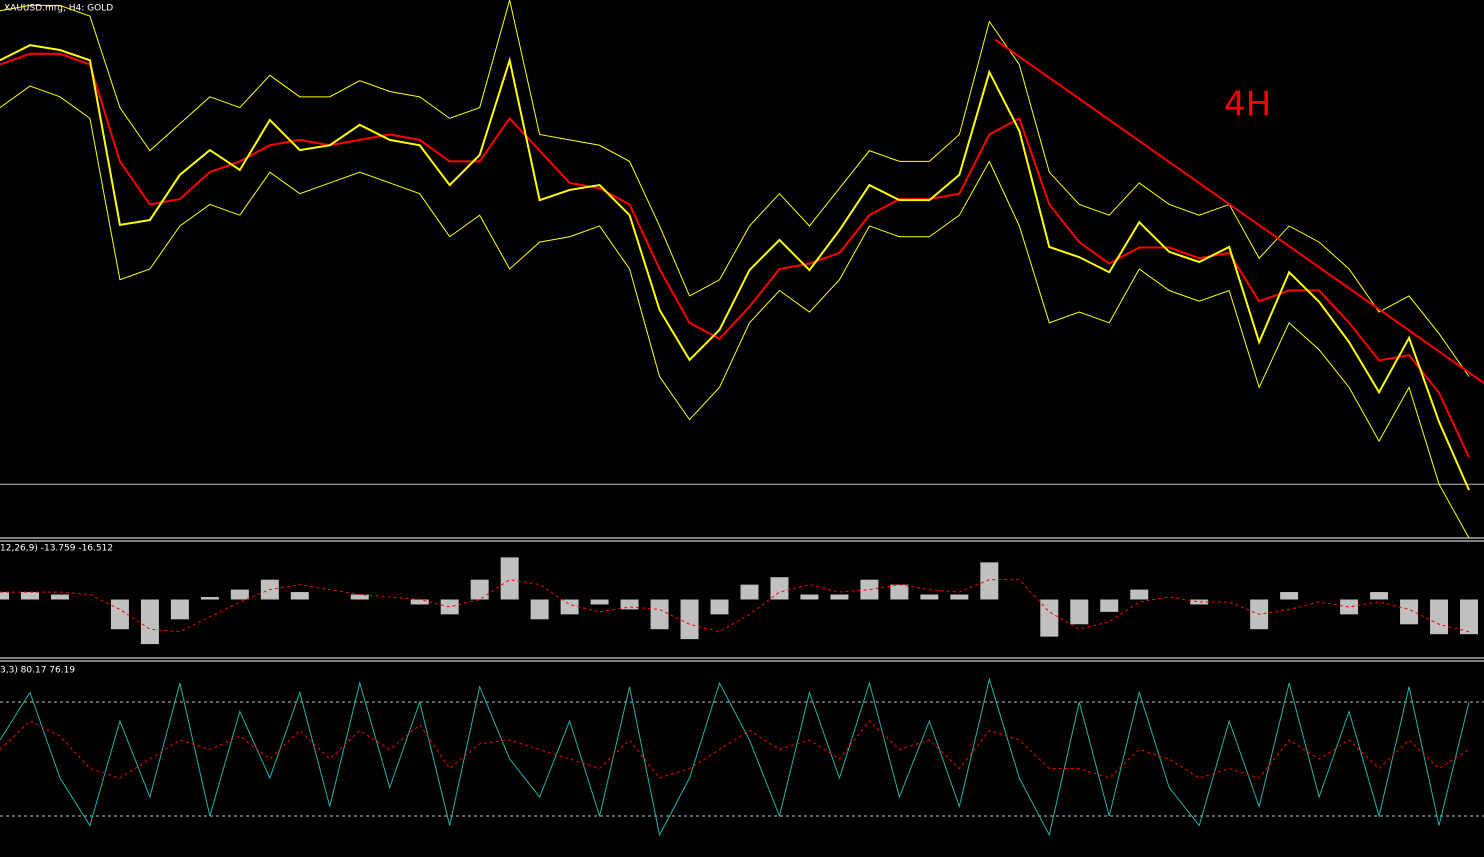 This screenshot has width=1484, height=857. What do you see at coordinates (58, 9) in the screenshot?
I see `chart-title: XAUUSD.mrg, H4: GOLD` at bounding box center [58, 9].